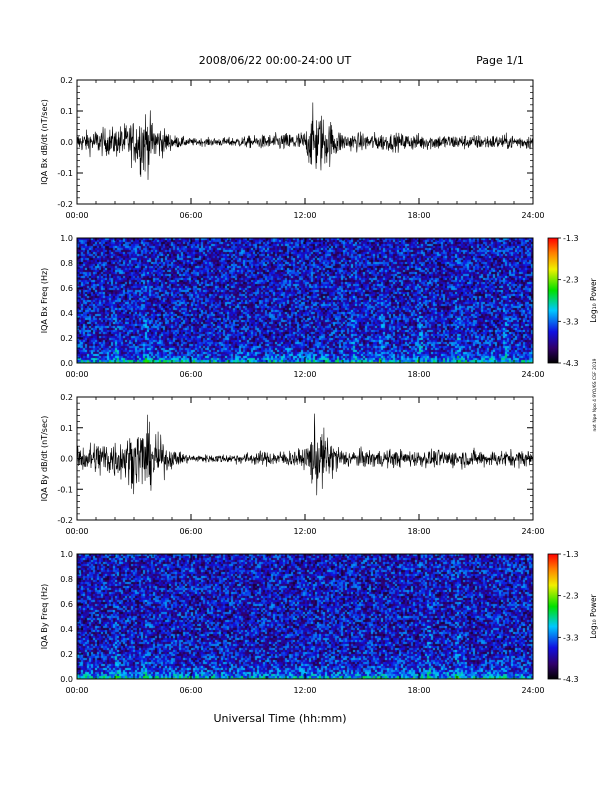 This screenshot has height=792, width=612. I want to click on figure-title: 2008/06/22 00:00-24:00 UT, so click(275, 60).